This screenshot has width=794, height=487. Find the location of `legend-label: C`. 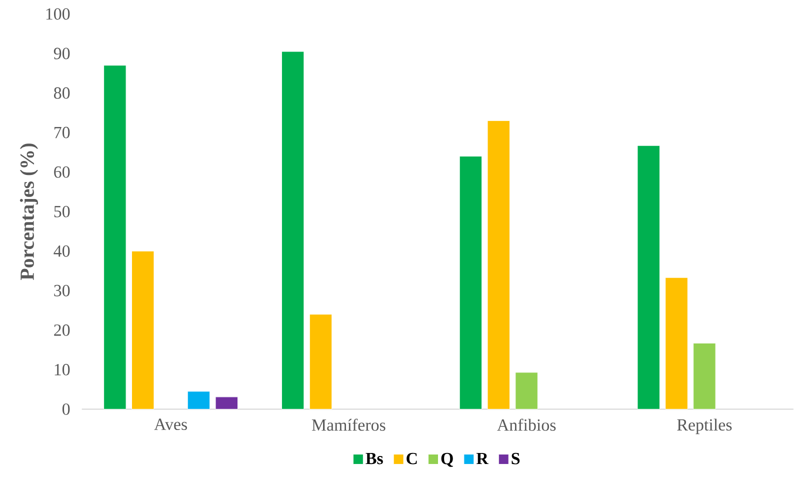

legend-label: C is located at coordinates (411, 458).